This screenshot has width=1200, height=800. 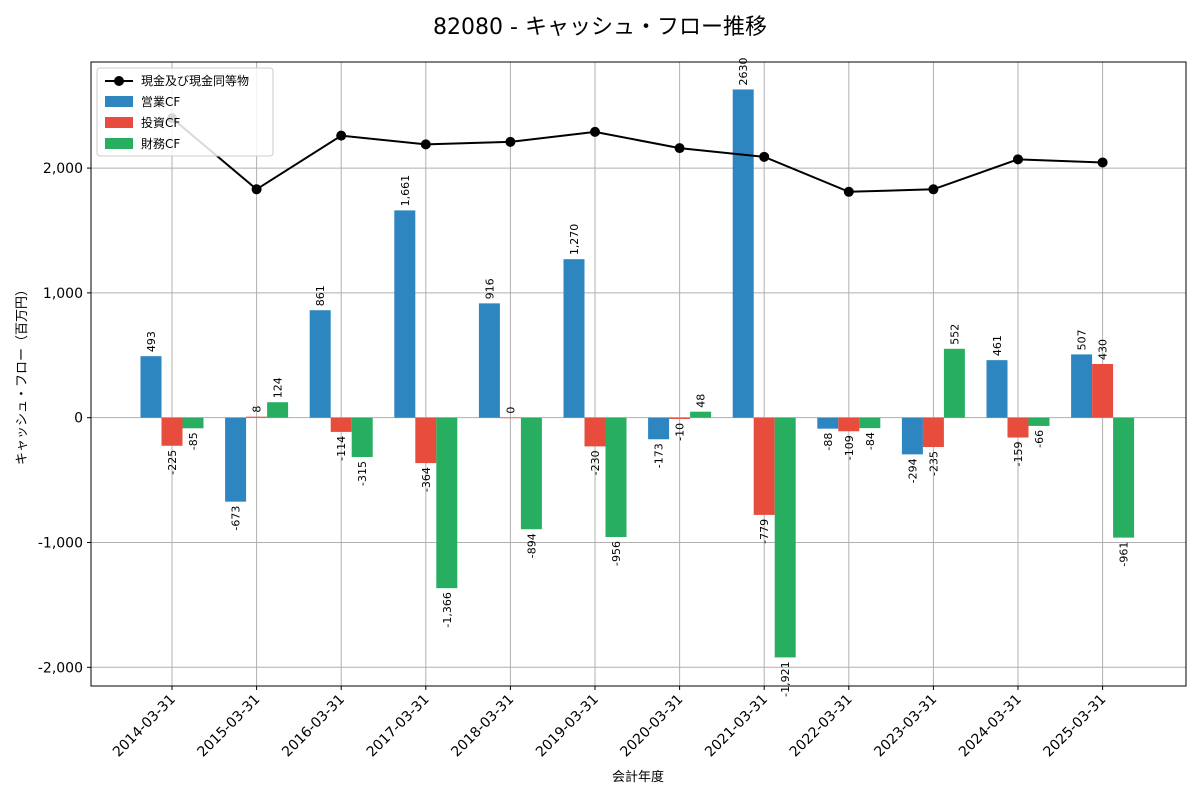 I want to click on data-label: 916, so click(x=489, y=288).